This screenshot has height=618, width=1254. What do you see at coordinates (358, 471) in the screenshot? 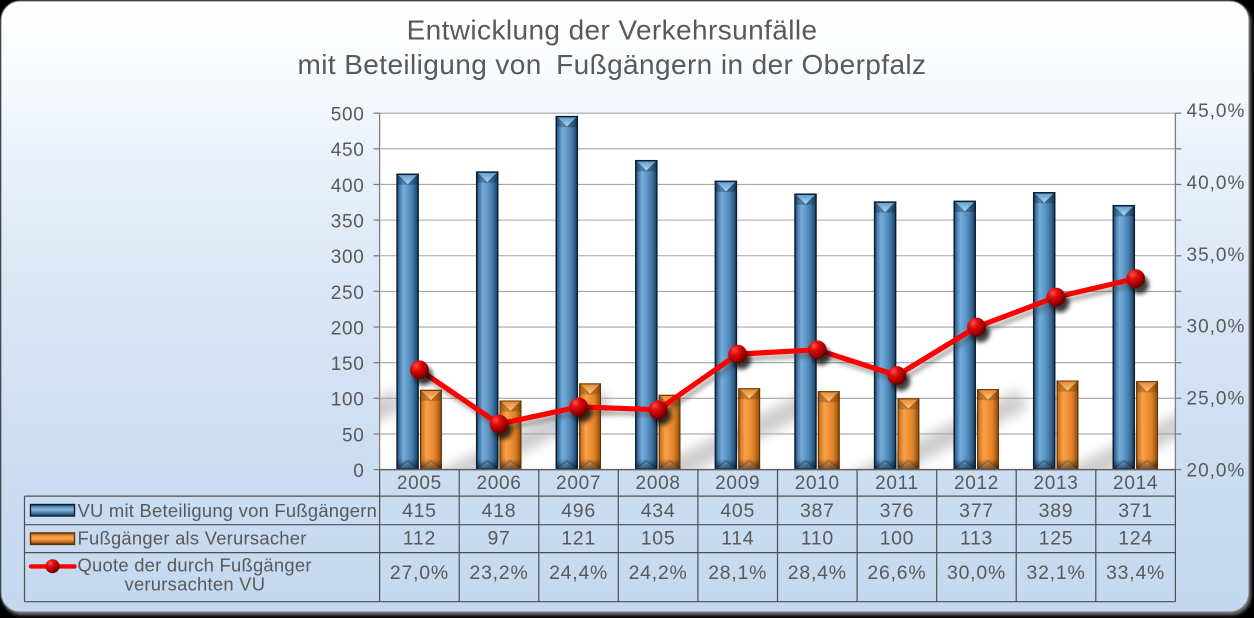
I see `svg-text: 0` at bounding box center [358, 471].